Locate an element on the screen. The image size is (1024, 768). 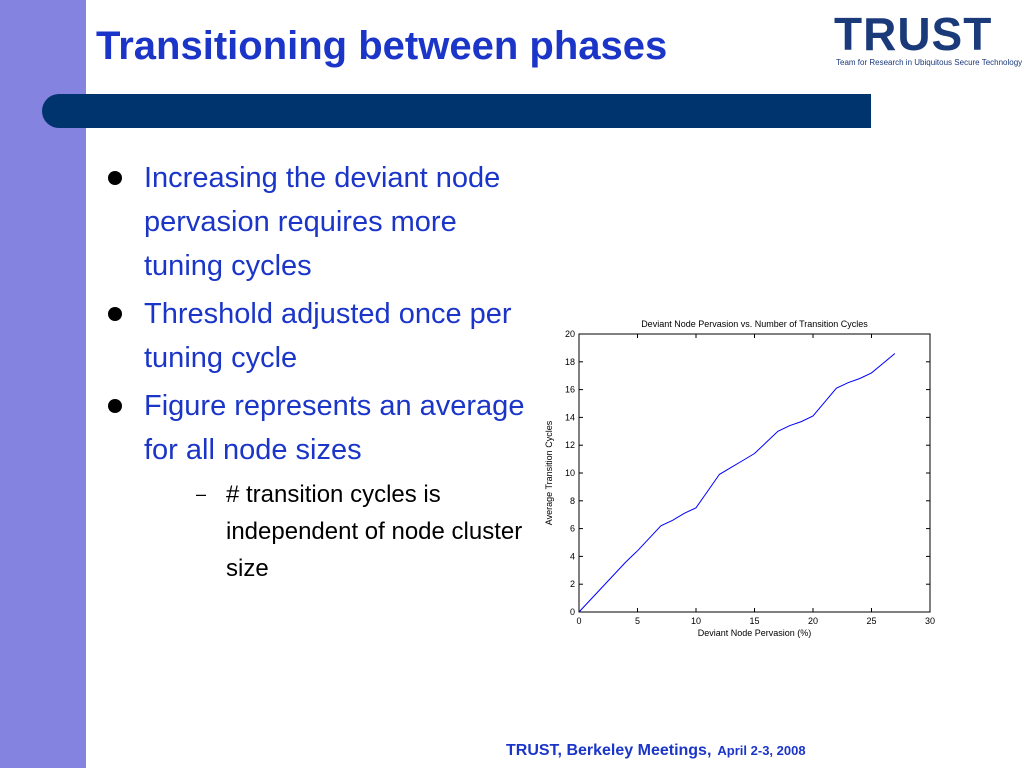
x-tick-label: 5 is located at coordinates (637, 621).